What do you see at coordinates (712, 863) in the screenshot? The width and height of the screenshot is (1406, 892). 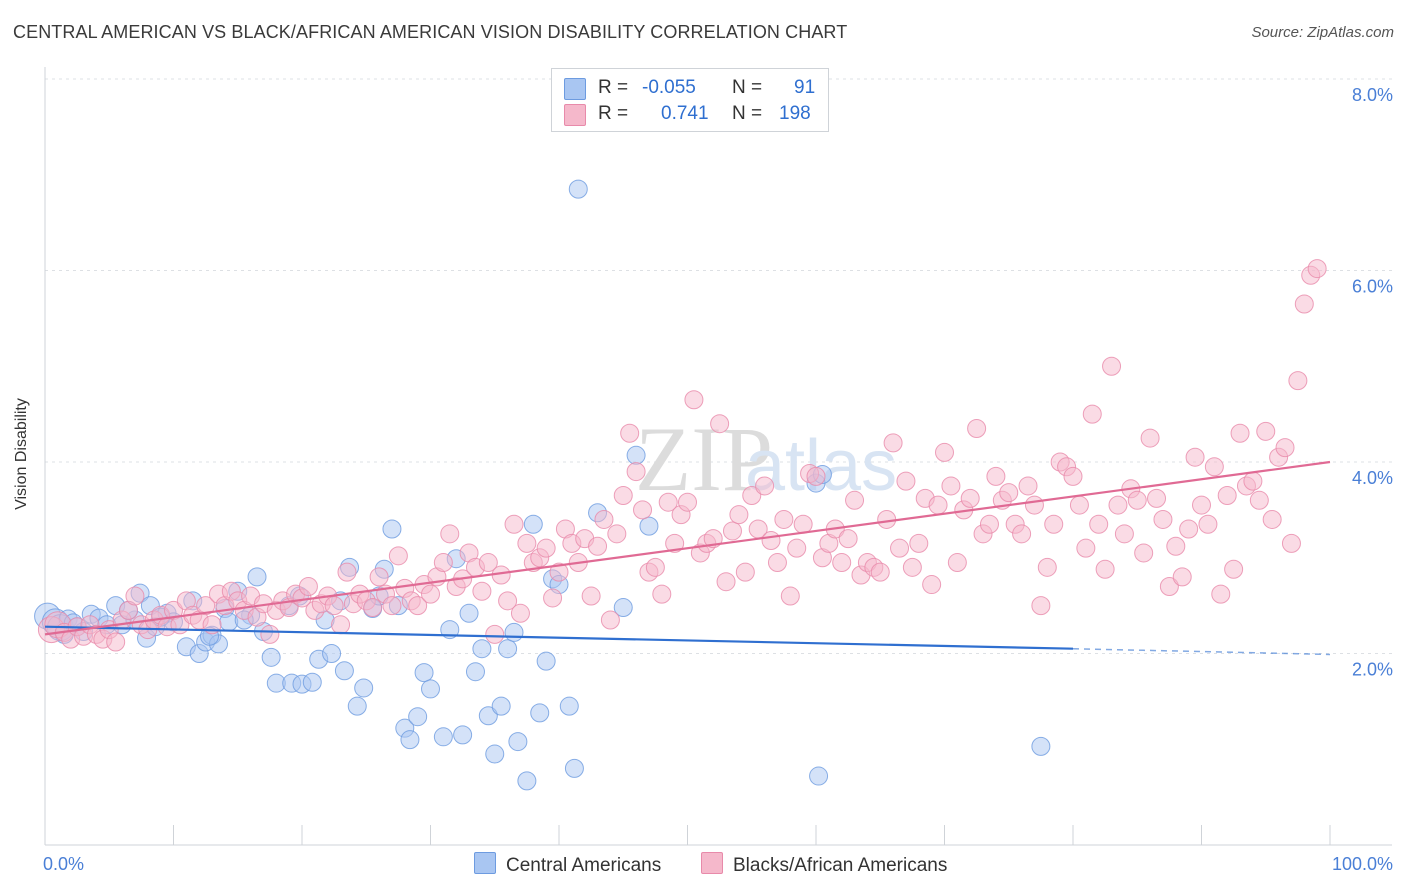 I see `bottom-legend-swatch-pink` at bounding box center [712, 863].